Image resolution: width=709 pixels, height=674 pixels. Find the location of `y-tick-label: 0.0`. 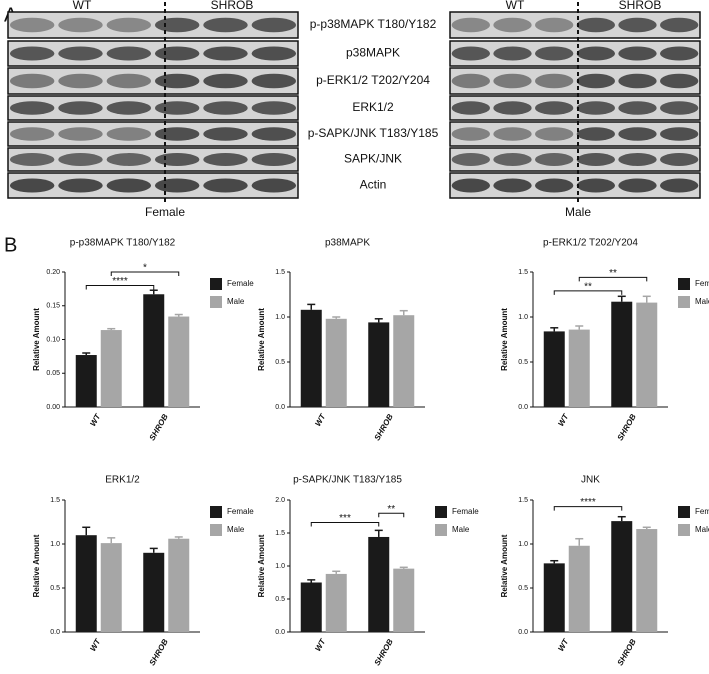

y-tick-label: 0.0 is located at coordinates (280, 407).